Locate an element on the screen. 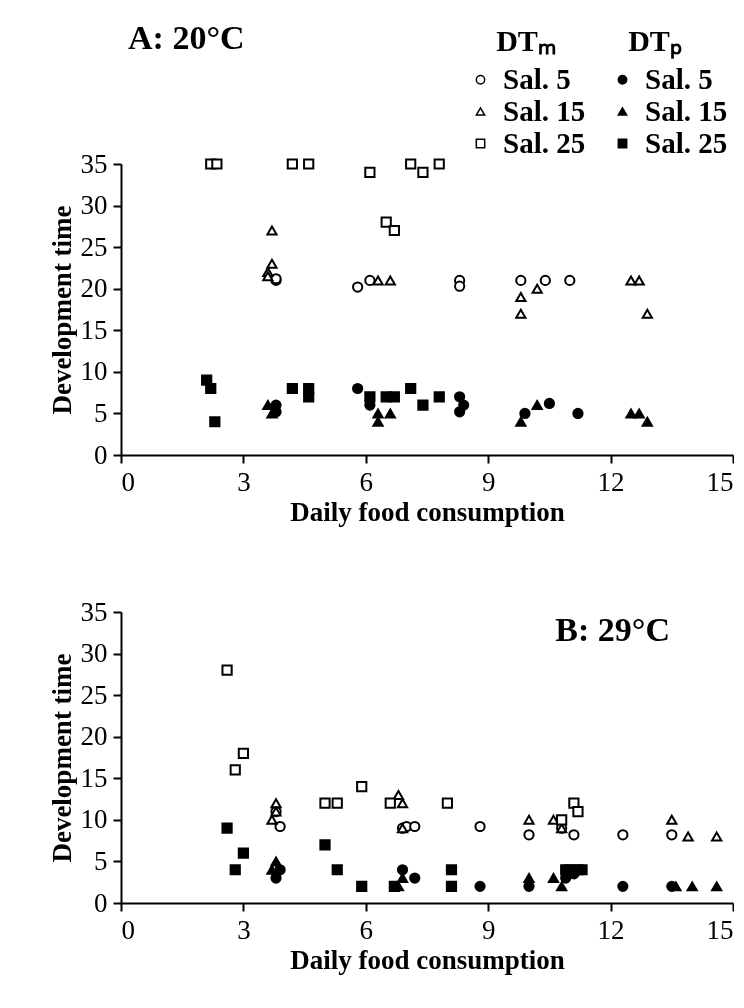 The height and width of the screenshot is (1008, 744). chart-title: A: 20°C is located at coordinates (186, 37).